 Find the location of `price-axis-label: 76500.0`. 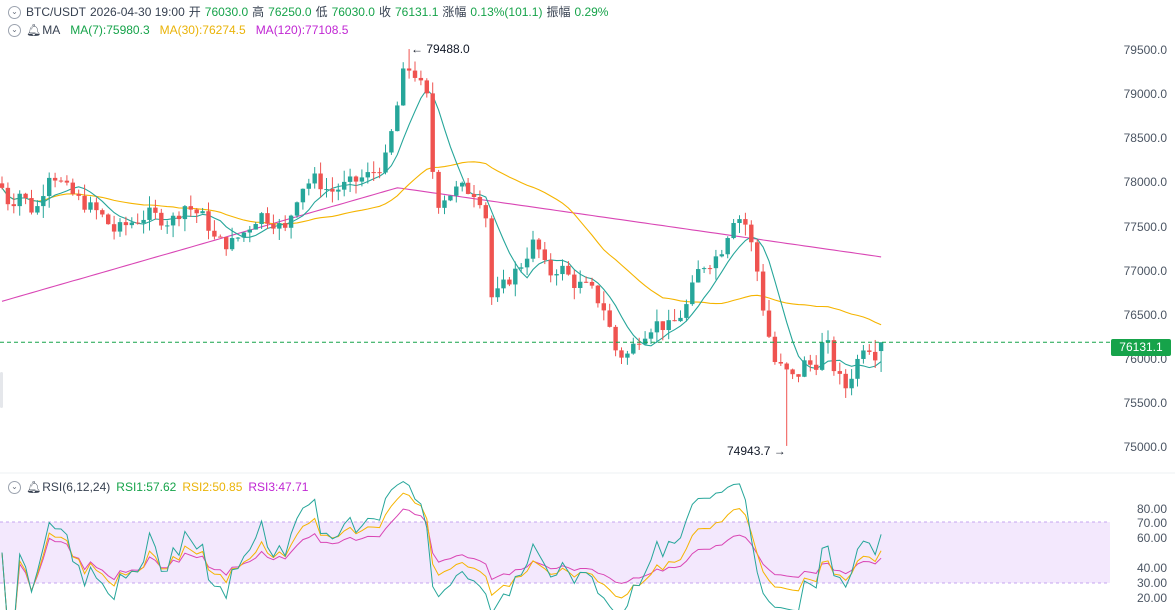

price-axis-label: 76500.0 is located at coordinates (1145, 315).